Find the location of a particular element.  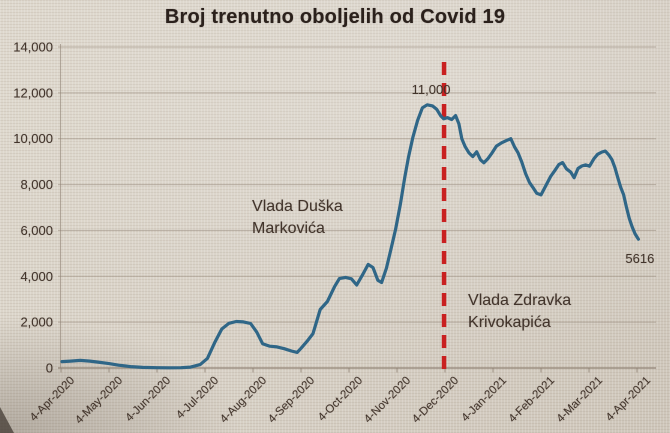

x-axis-label: 4-Oct-2020 is located at coordinates (340, 399).